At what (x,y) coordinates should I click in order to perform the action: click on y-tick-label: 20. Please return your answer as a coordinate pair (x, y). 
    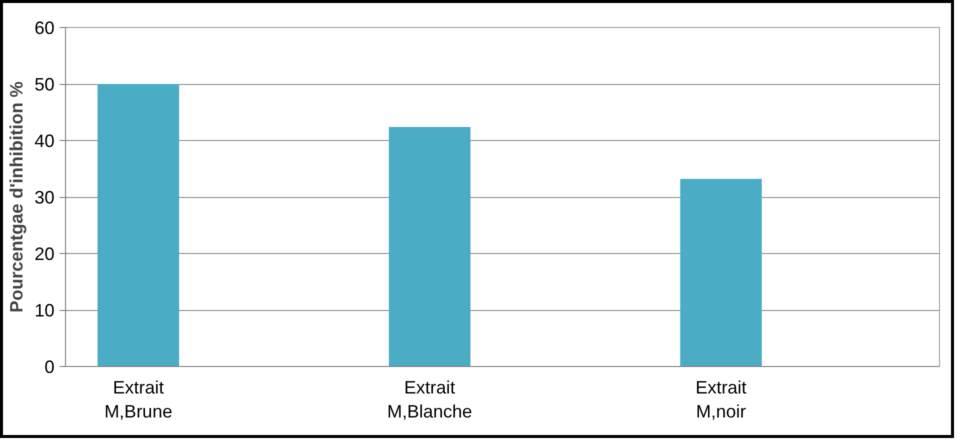
    Looking at the image, I should click on (44, 254).